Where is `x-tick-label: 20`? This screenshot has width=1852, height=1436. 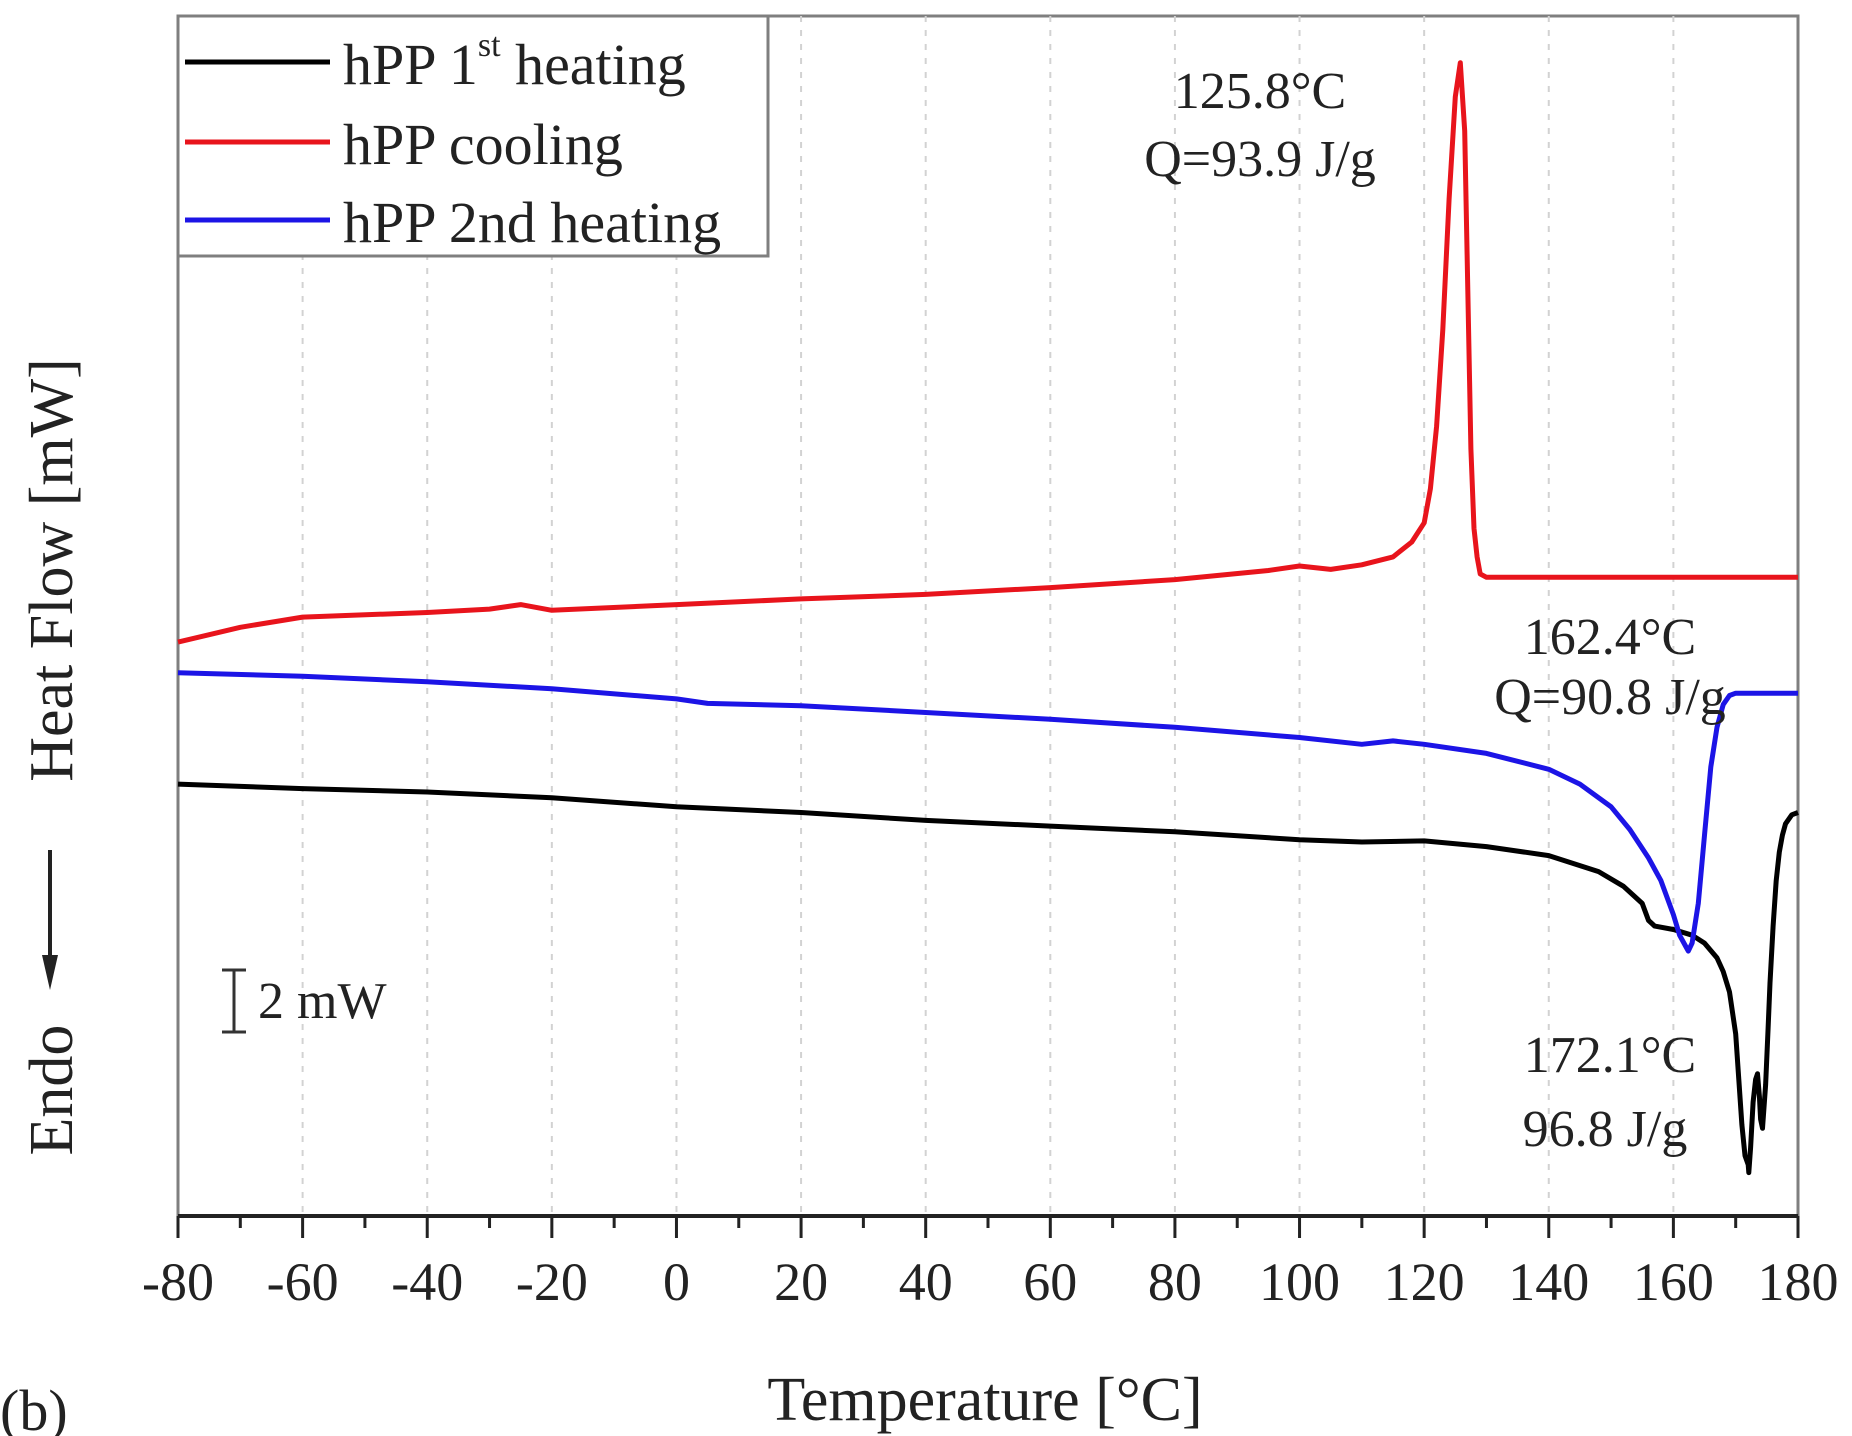
x-tick-label: 20 is located at coordinates (801, 1282).